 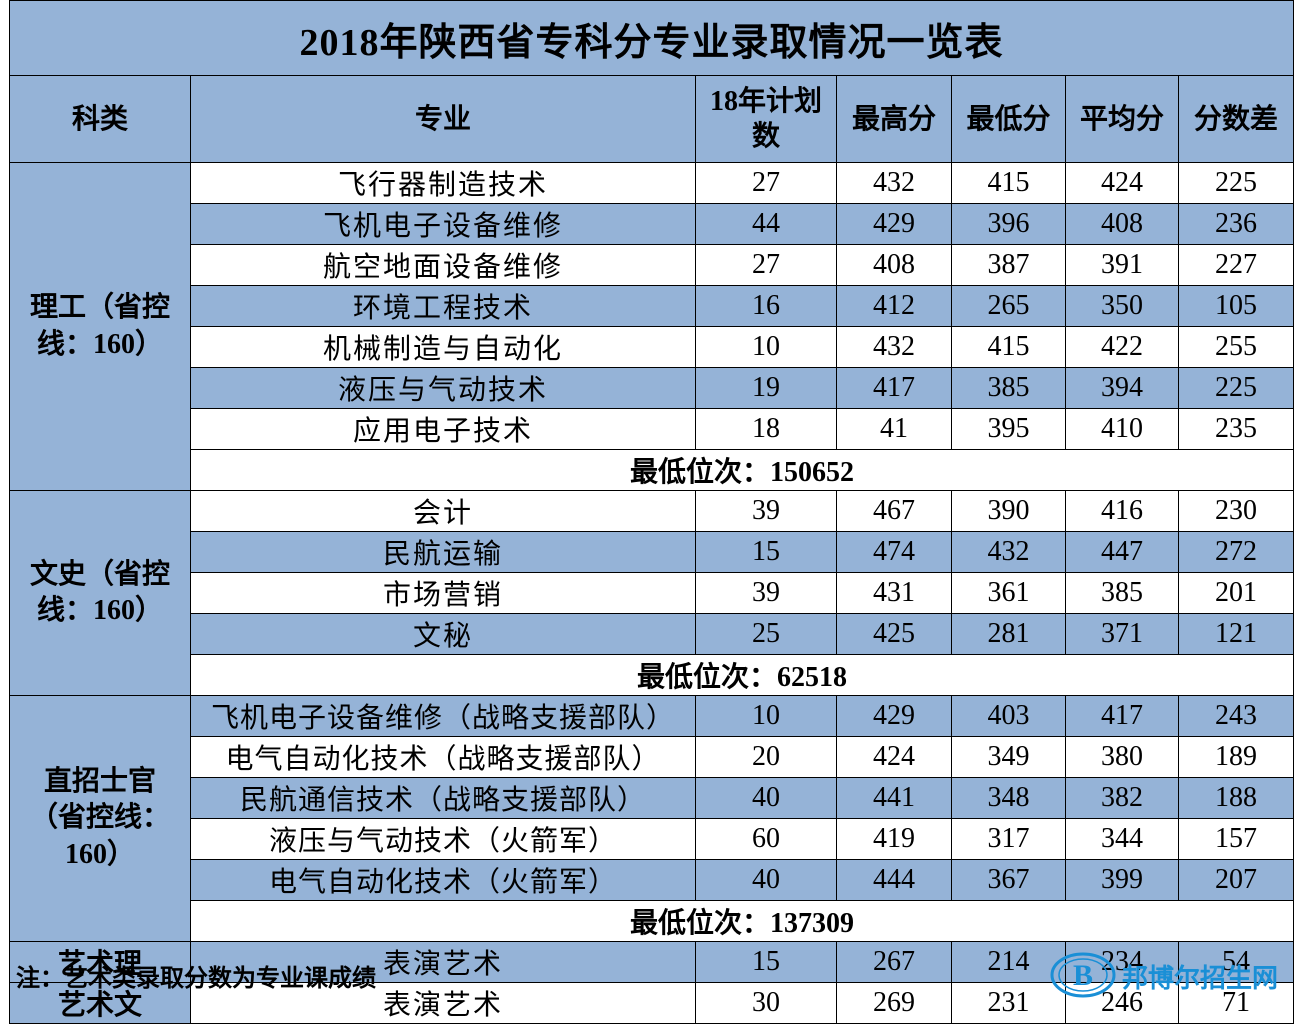 What do you see at coordinates (1008, 1003) in the screenshot?
I see `min-cell: 231` at bounding box center [1008, 1003].